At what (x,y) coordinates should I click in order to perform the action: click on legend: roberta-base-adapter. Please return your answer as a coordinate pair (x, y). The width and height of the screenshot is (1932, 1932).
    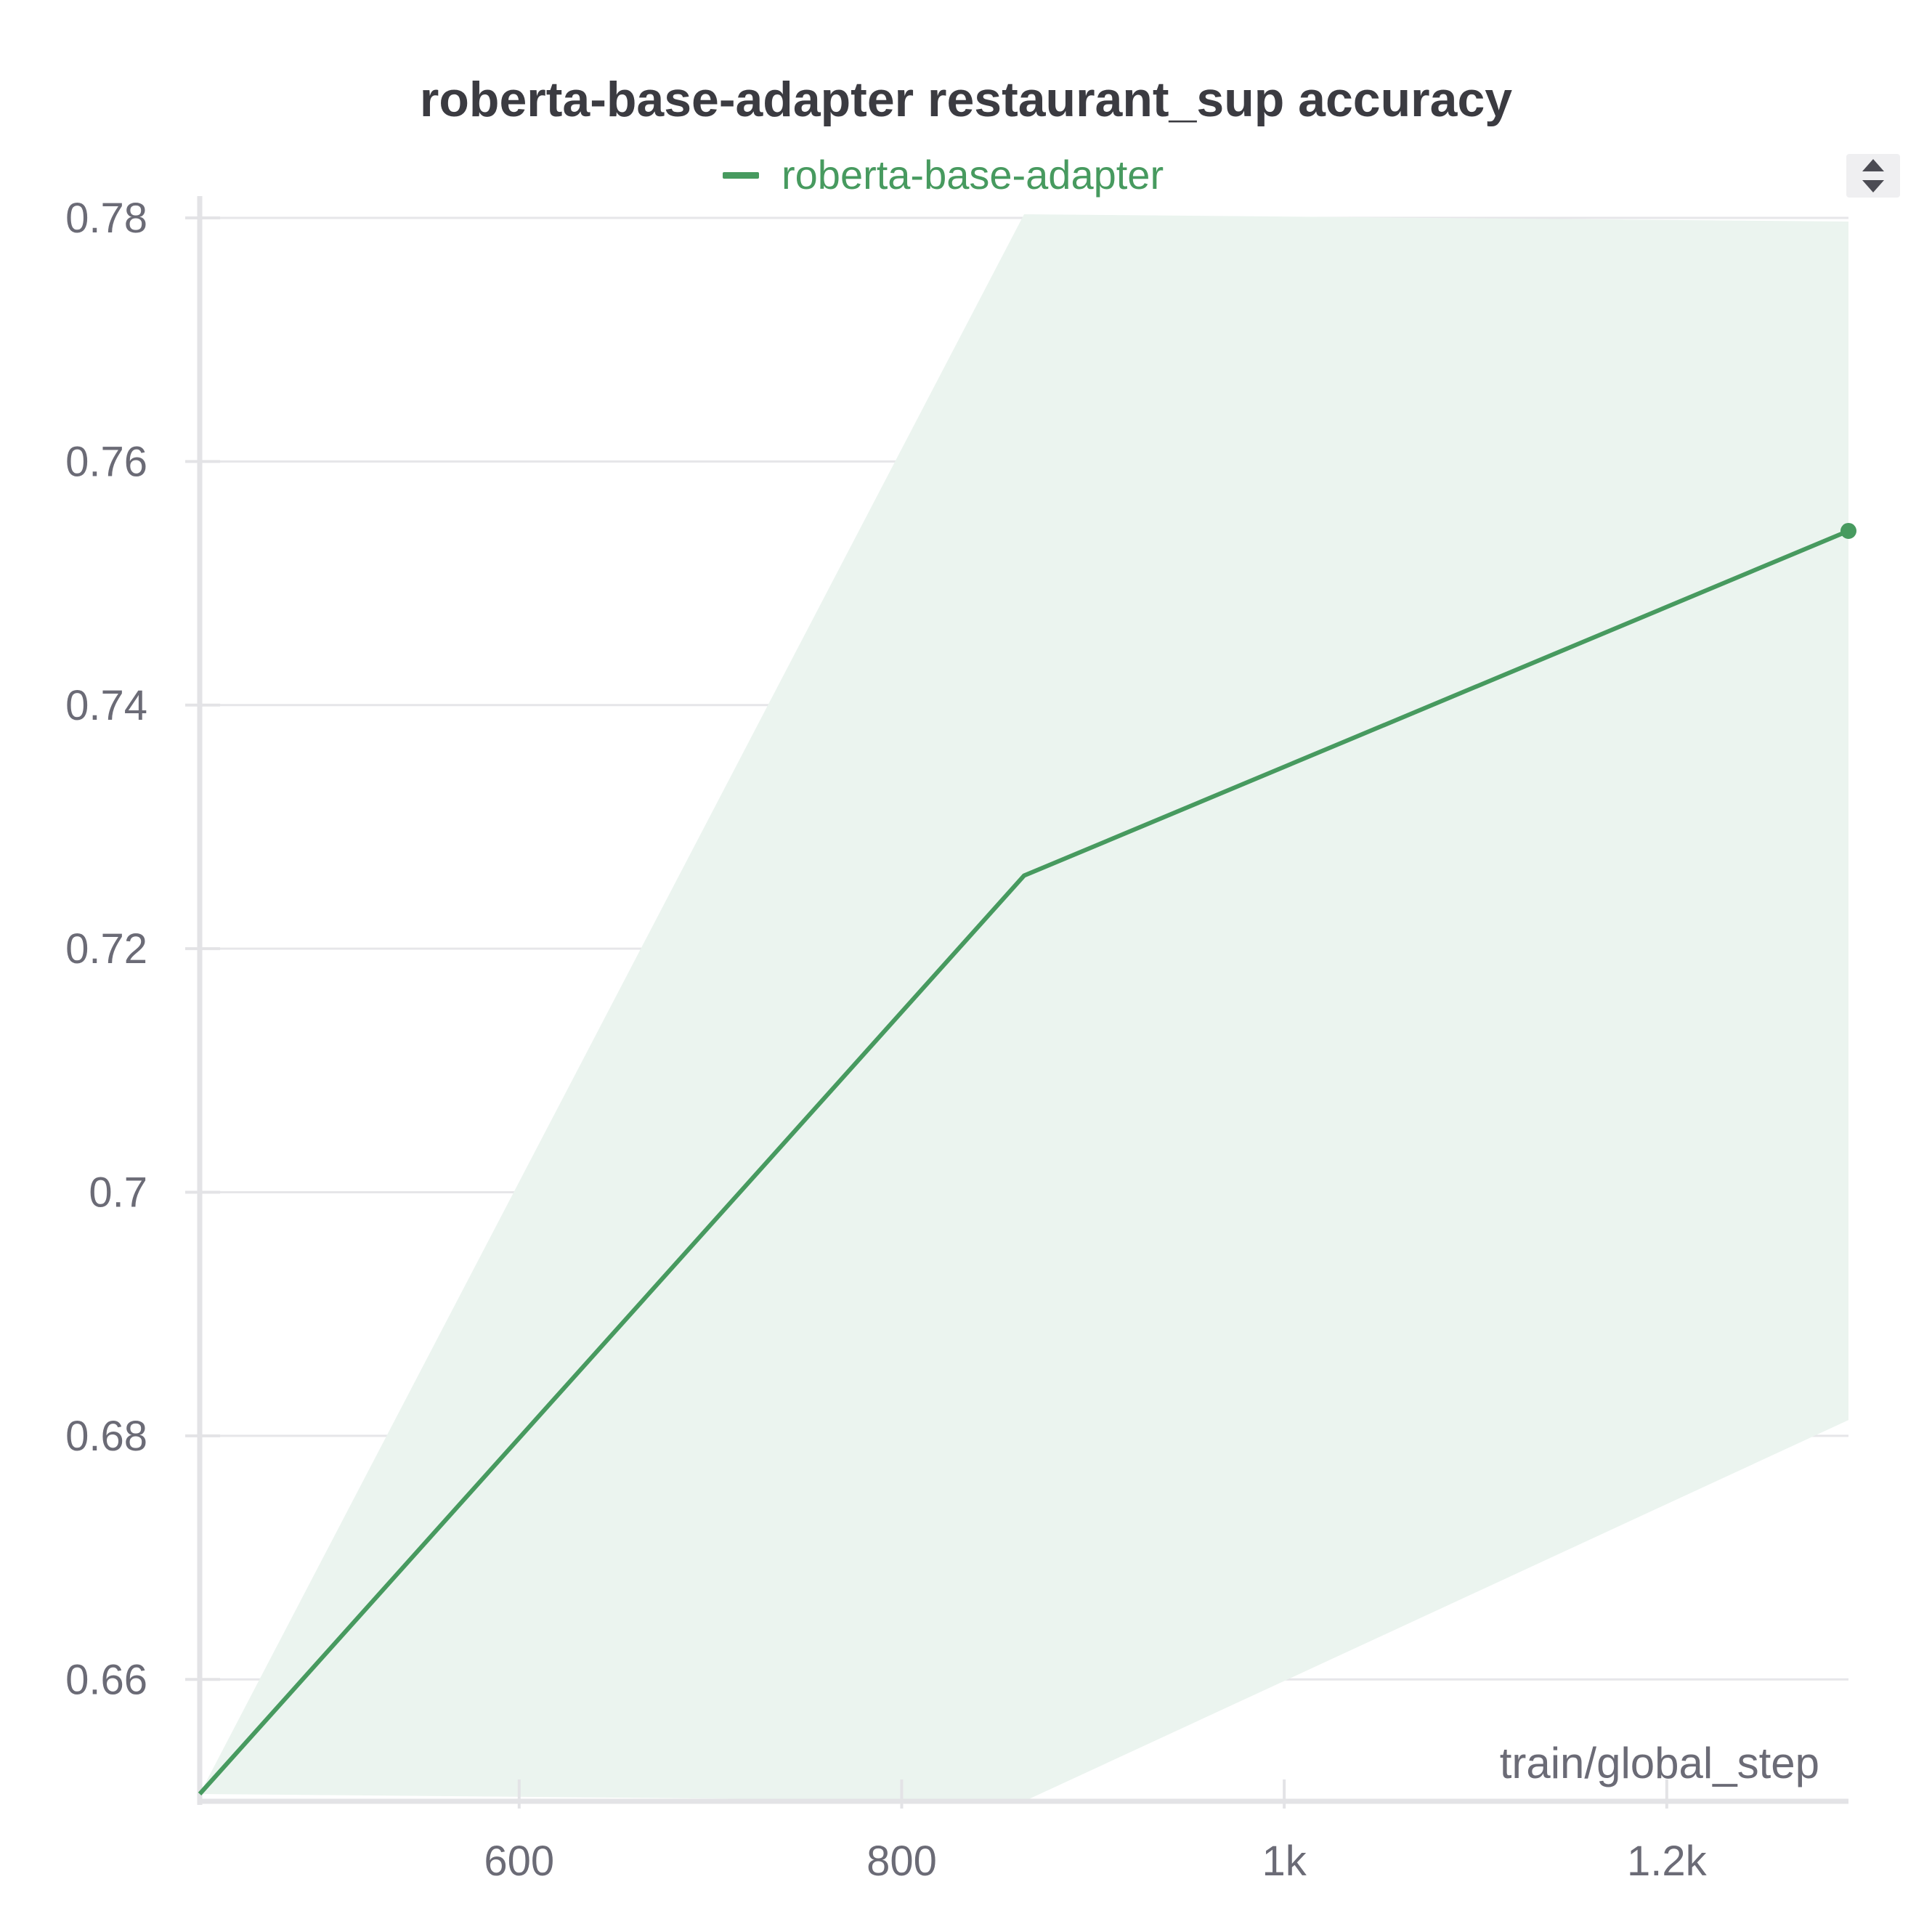
    Looking at the image, I should click on (943, 175).